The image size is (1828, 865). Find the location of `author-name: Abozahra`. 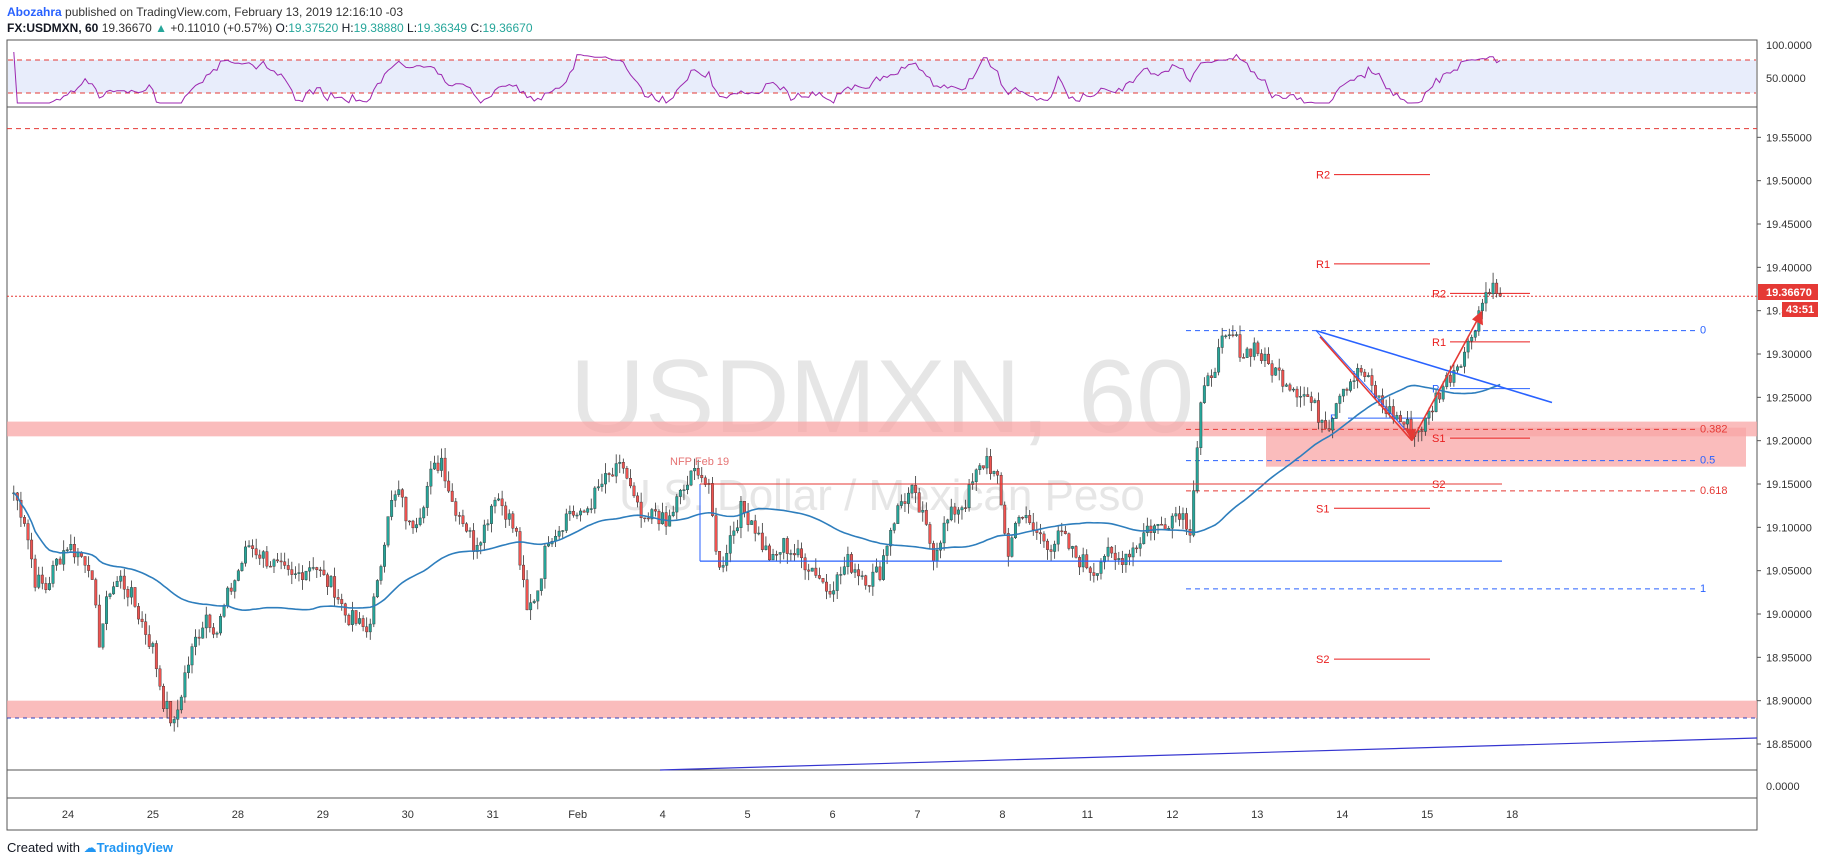

author-name: Abozahra is located at coordinates (34, 12).